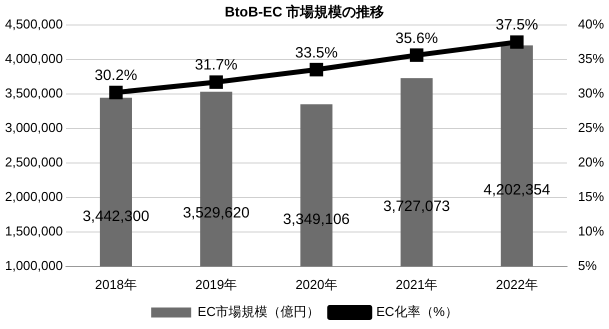 The height and width of the screenshot is (329, 609). I want to click on y2-tick-label: 10%, so click(591, 230).